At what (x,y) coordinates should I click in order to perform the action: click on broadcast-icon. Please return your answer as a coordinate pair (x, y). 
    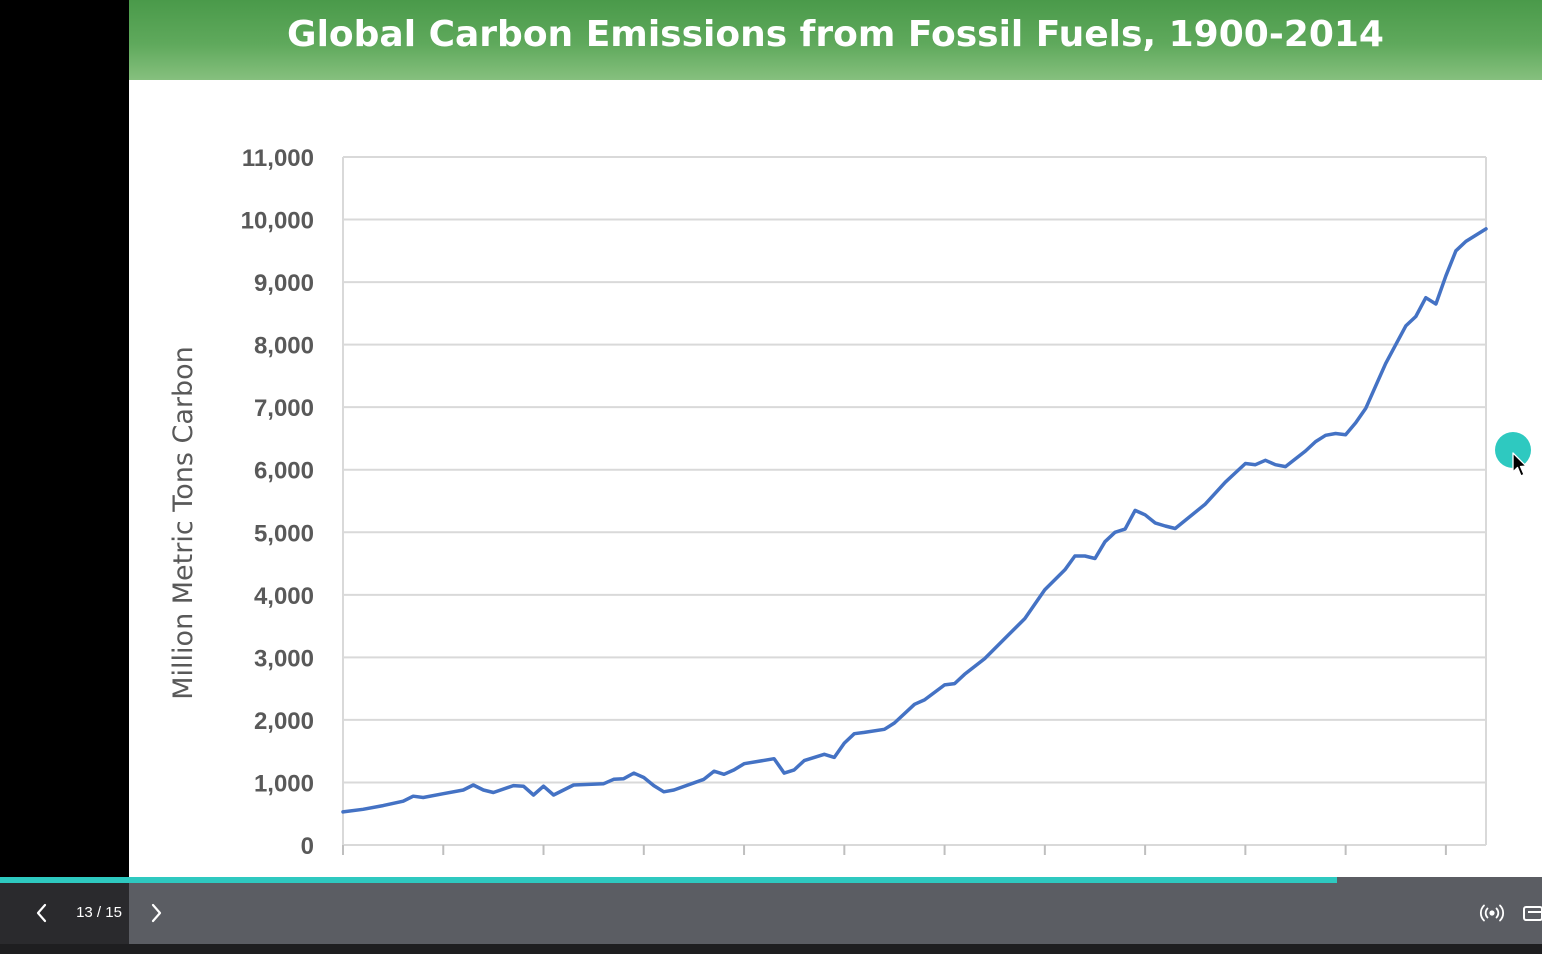
    Looking at the image, I should click on (1492, 913).